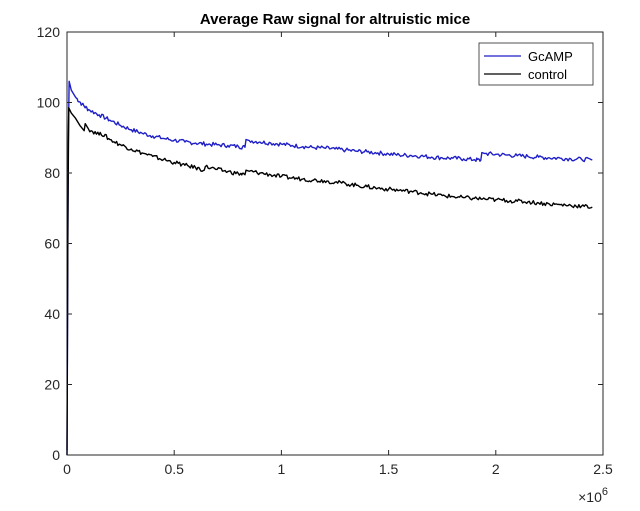 This screenshot has width=640, height=511. What do you see at coordinates (605, 492) in the screenshot?
I see `x-axis-exponent-power: 6` at bounding box center [605, 492].